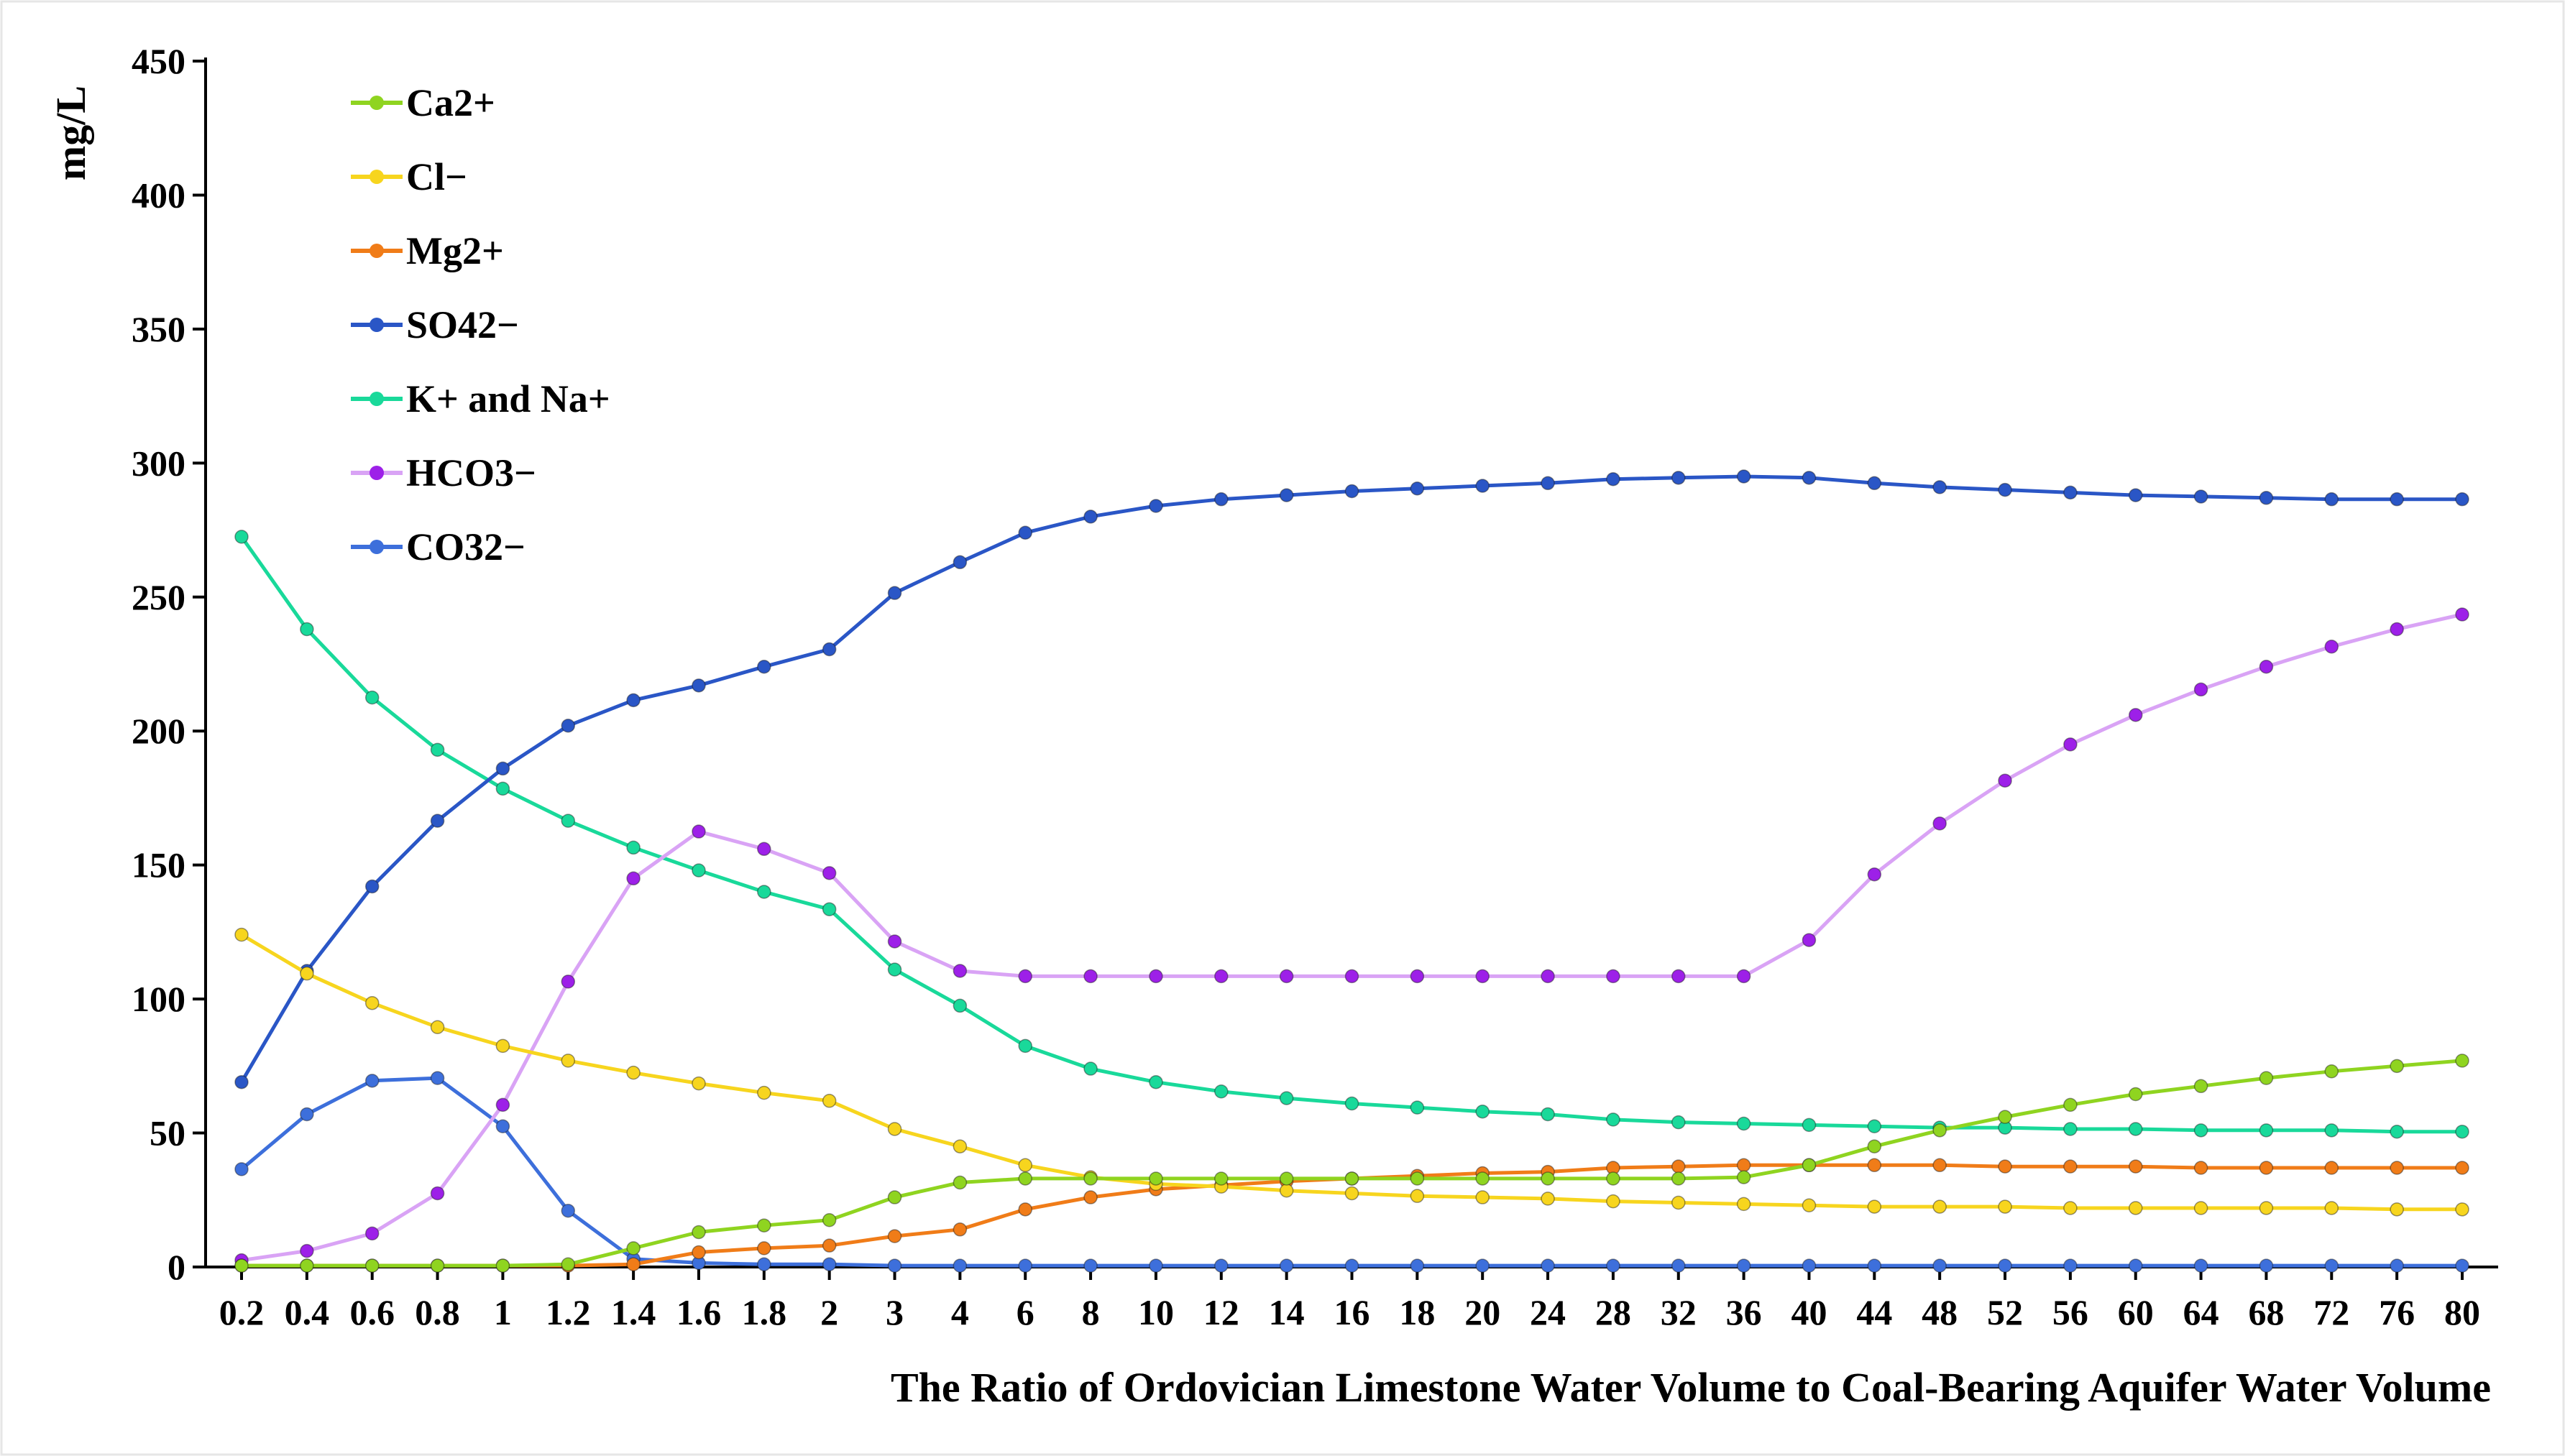 The image size is (2565, 1456). Describe the element at coordinates (437, 1312) in the screenshot. I see `x-tick-label: 0.8` at that location.